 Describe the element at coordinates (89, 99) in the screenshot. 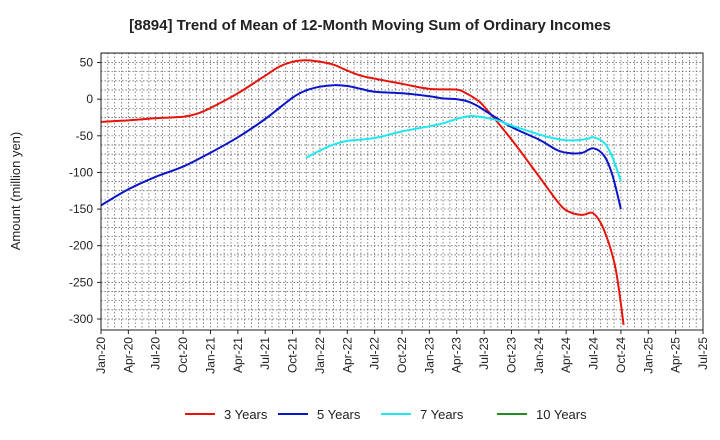

I see `y-tick-label: 0` at that location.